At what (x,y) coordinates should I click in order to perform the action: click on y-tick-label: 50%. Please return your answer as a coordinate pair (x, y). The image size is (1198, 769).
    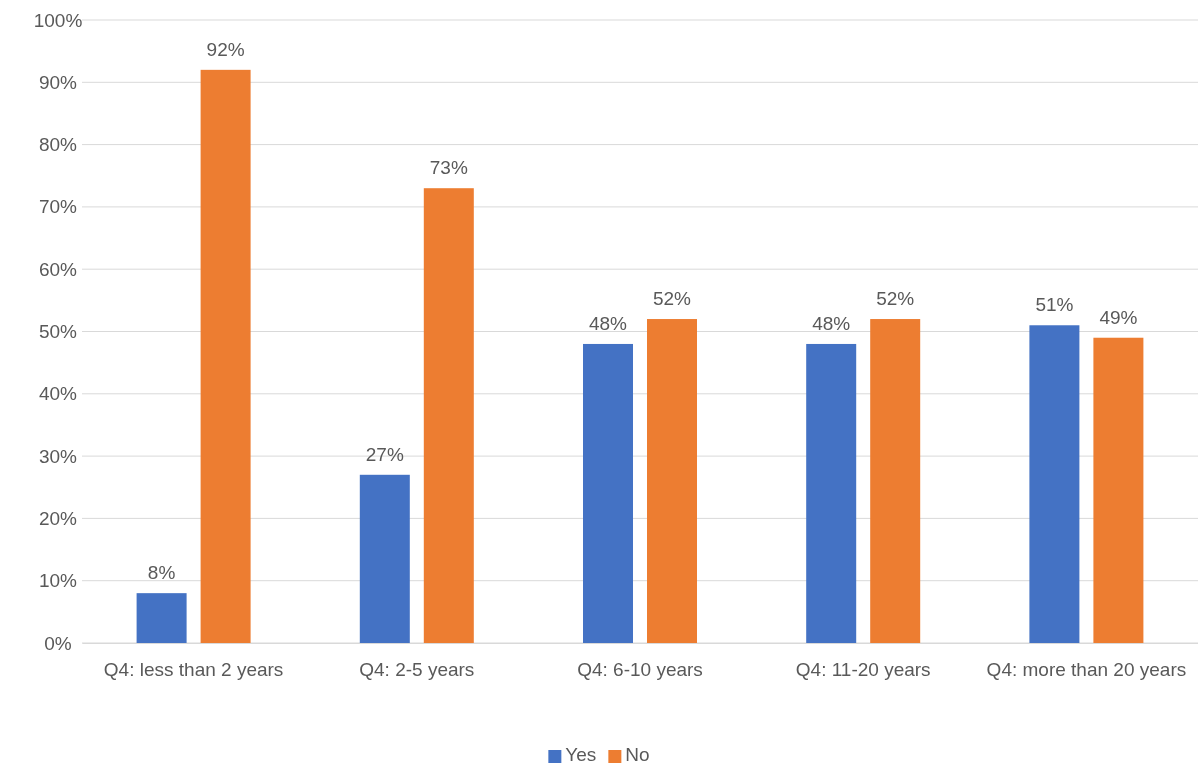
    Looking at the image, I should click on (58, 332).